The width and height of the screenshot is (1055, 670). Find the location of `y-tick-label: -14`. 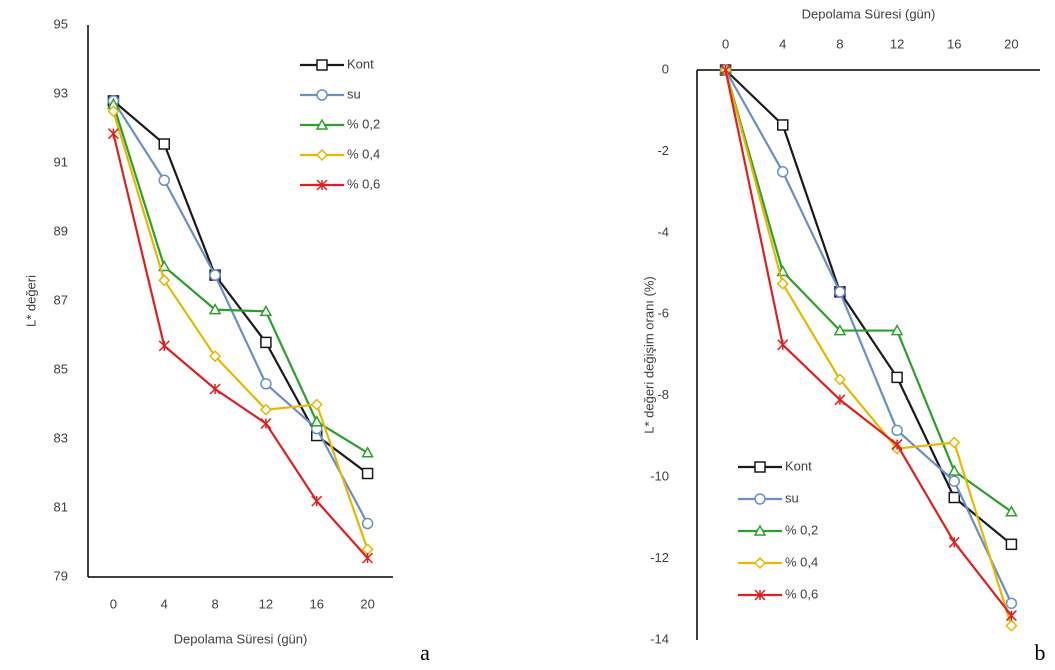

y-tick-label: -14 is located at coordinates (659, 638).